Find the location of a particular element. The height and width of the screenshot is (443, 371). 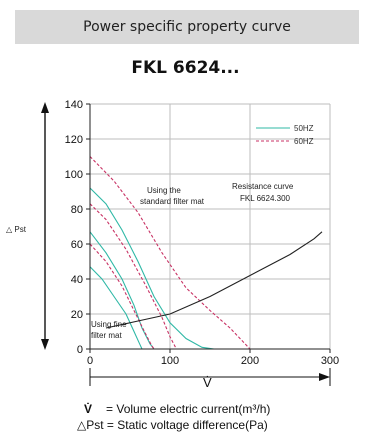

legend-label-50hz: 50HZ is located at coordinates (304, 128).